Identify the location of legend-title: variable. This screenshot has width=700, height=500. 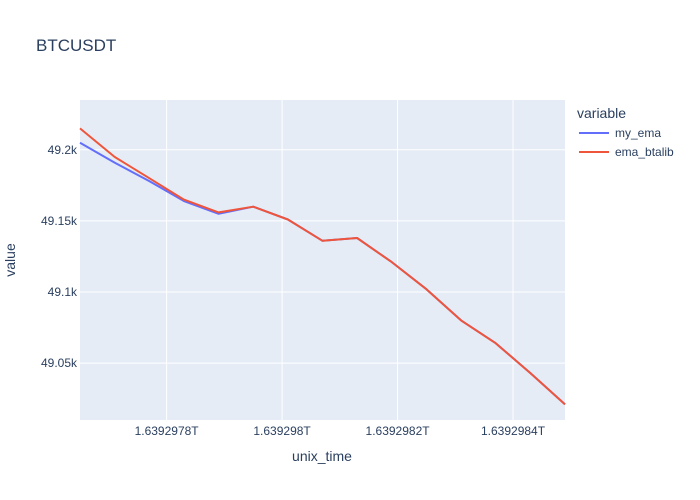
(601, 113).